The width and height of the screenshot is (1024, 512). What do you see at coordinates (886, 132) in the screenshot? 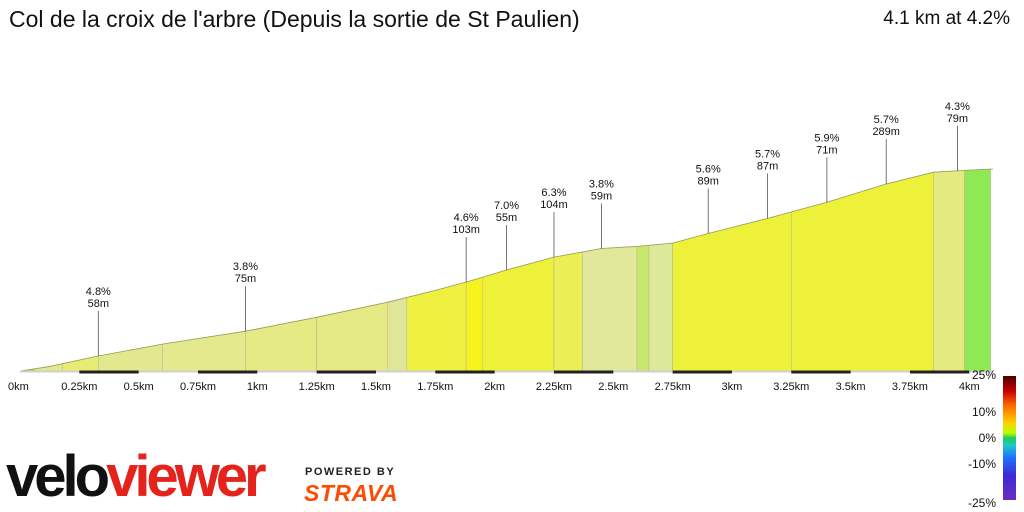
I see `annotation-length-9: 289m` at bounding box center [886, 132].